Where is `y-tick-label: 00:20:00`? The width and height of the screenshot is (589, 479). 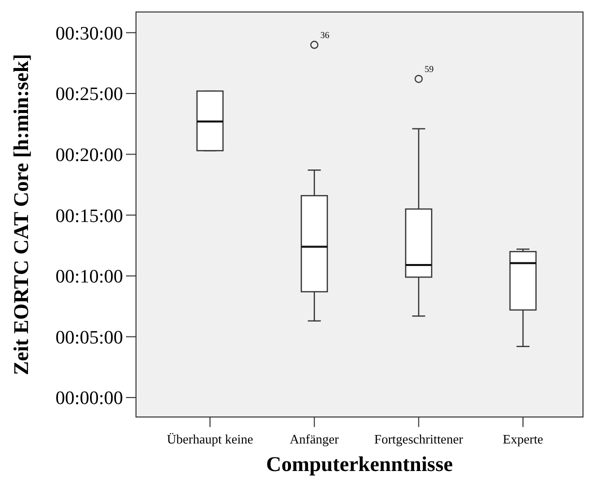 y-tick-label: 00:20:00 is located at coordinates (89, 155).